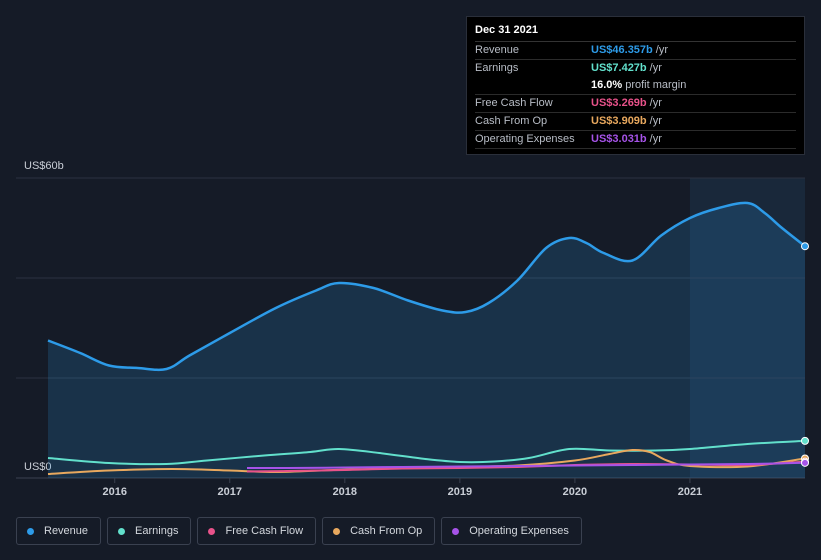 This screenshot has width=821, height=560. Describe the element at coordinates (402, 488) in the screenshot. I see `x-axis: 2016 2017 2018 2019 2020 2021` at that location.